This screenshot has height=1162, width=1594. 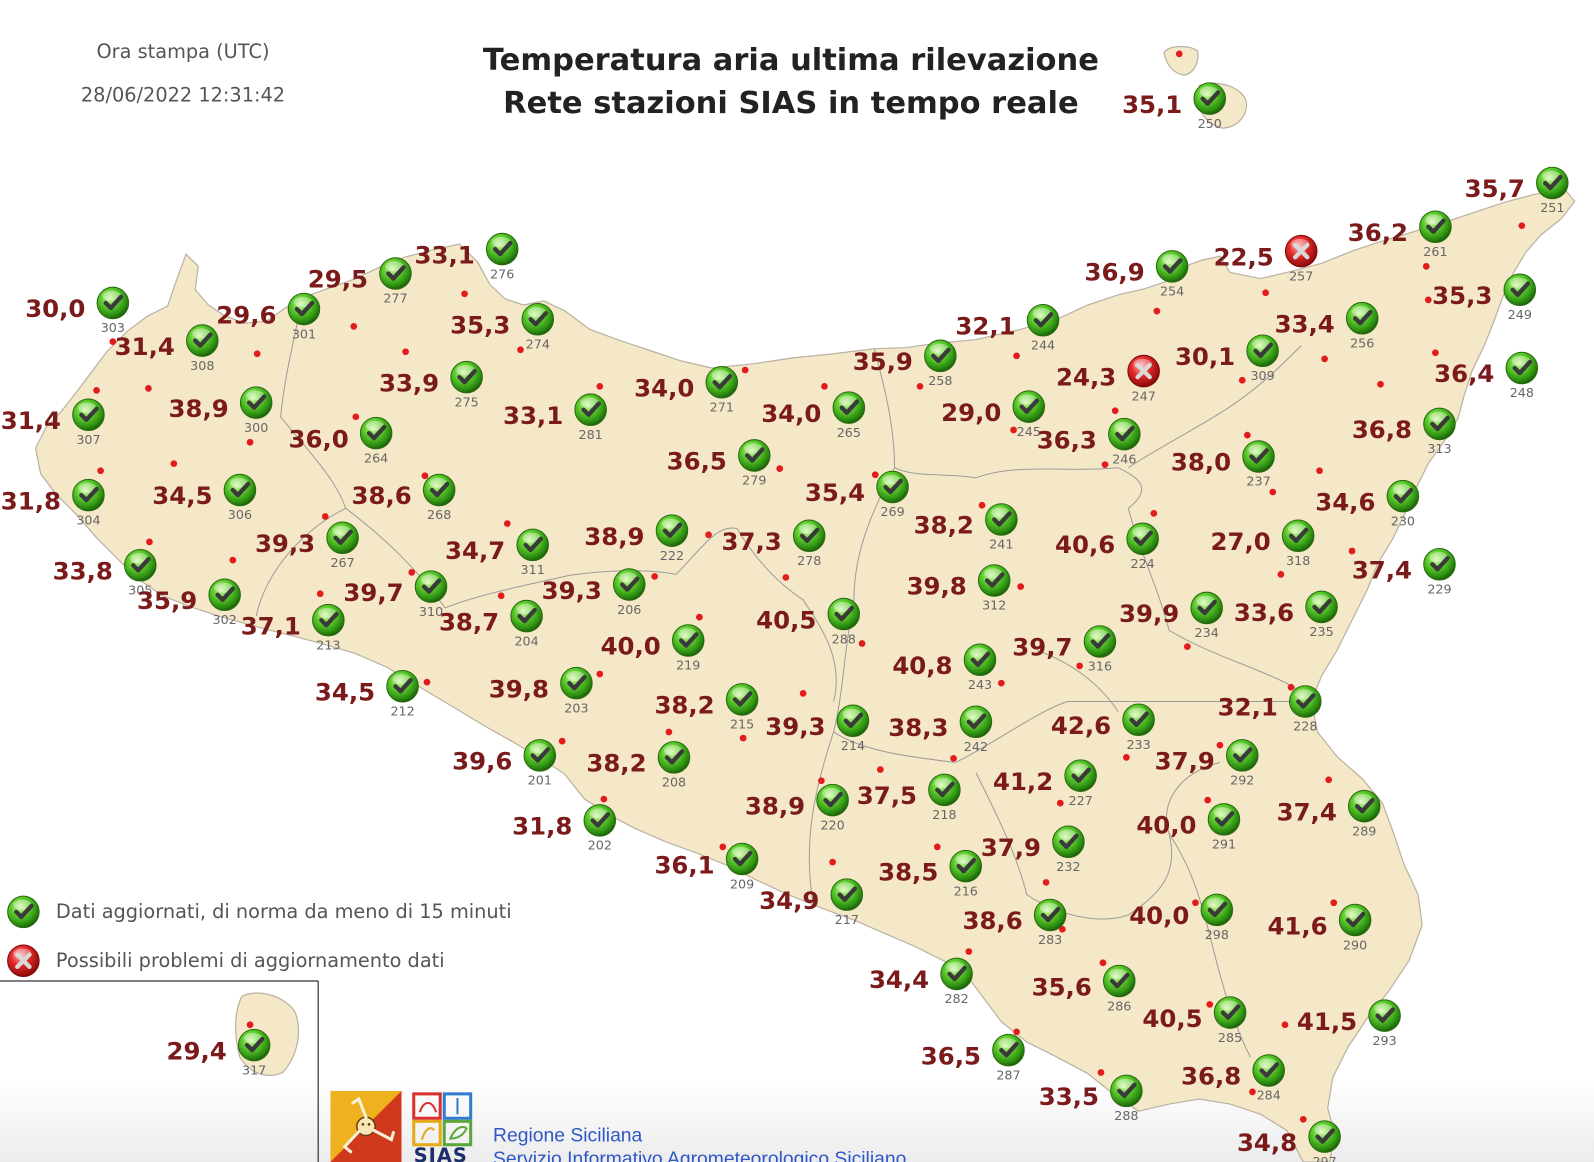 What do you see at coordinates (980, 684) in the screenshot?
I see `station-id: 243` at bounding box center [980, 684].